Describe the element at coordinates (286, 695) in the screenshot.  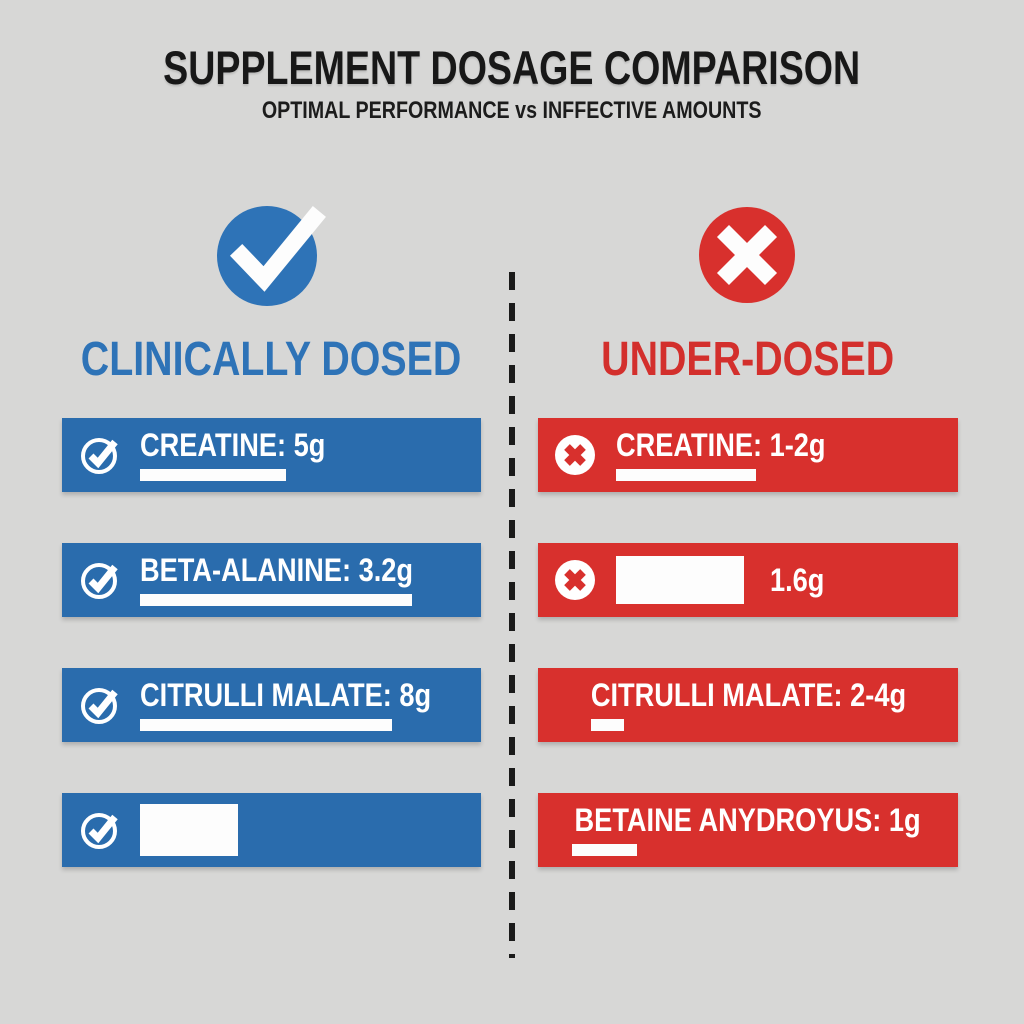
I see `dose-label: CITRULLI MALATE: 8g` at that location.